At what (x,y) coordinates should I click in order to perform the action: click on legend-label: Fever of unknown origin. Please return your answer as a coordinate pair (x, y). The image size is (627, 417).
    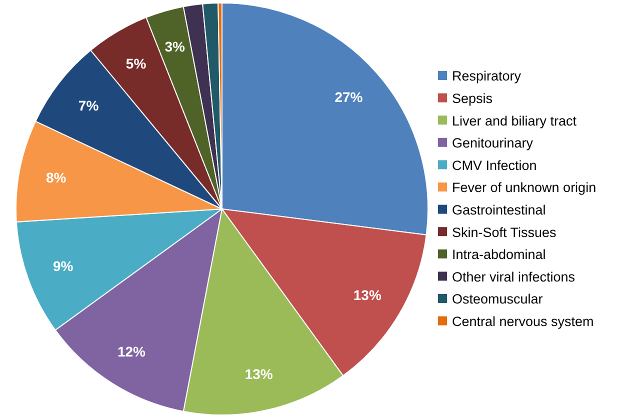
    Looking at the image, I should click on (524, 188).